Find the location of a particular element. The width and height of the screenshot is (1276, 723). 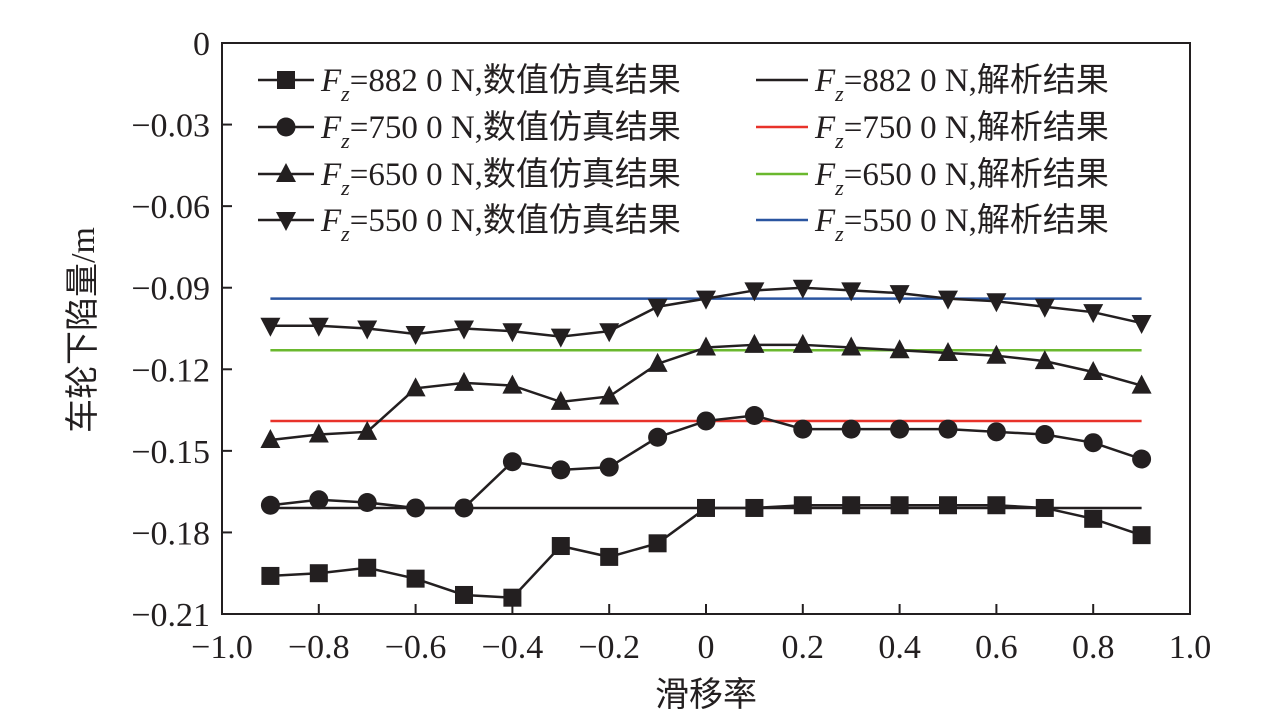

legend-label-text: =882 0 N,数值仿真结果 is located at coordinates (515, 80).